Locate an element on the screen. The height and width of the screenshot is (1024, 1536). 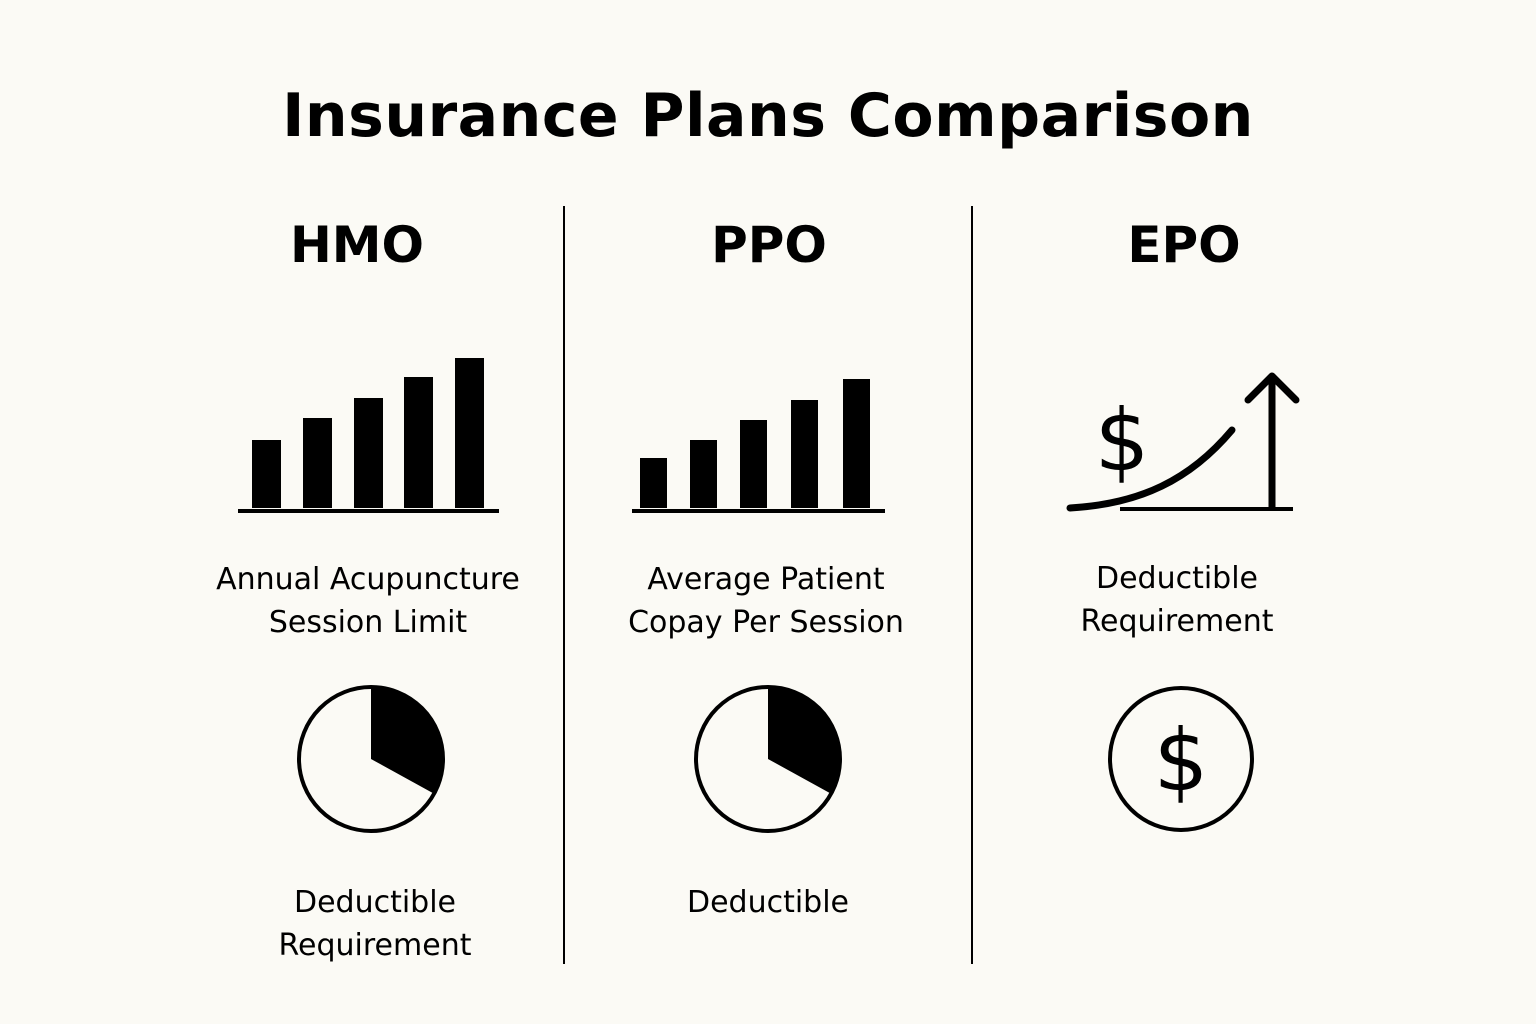
chart-caption-line-2: Copay Per Session is located at coordinates (766, 622).